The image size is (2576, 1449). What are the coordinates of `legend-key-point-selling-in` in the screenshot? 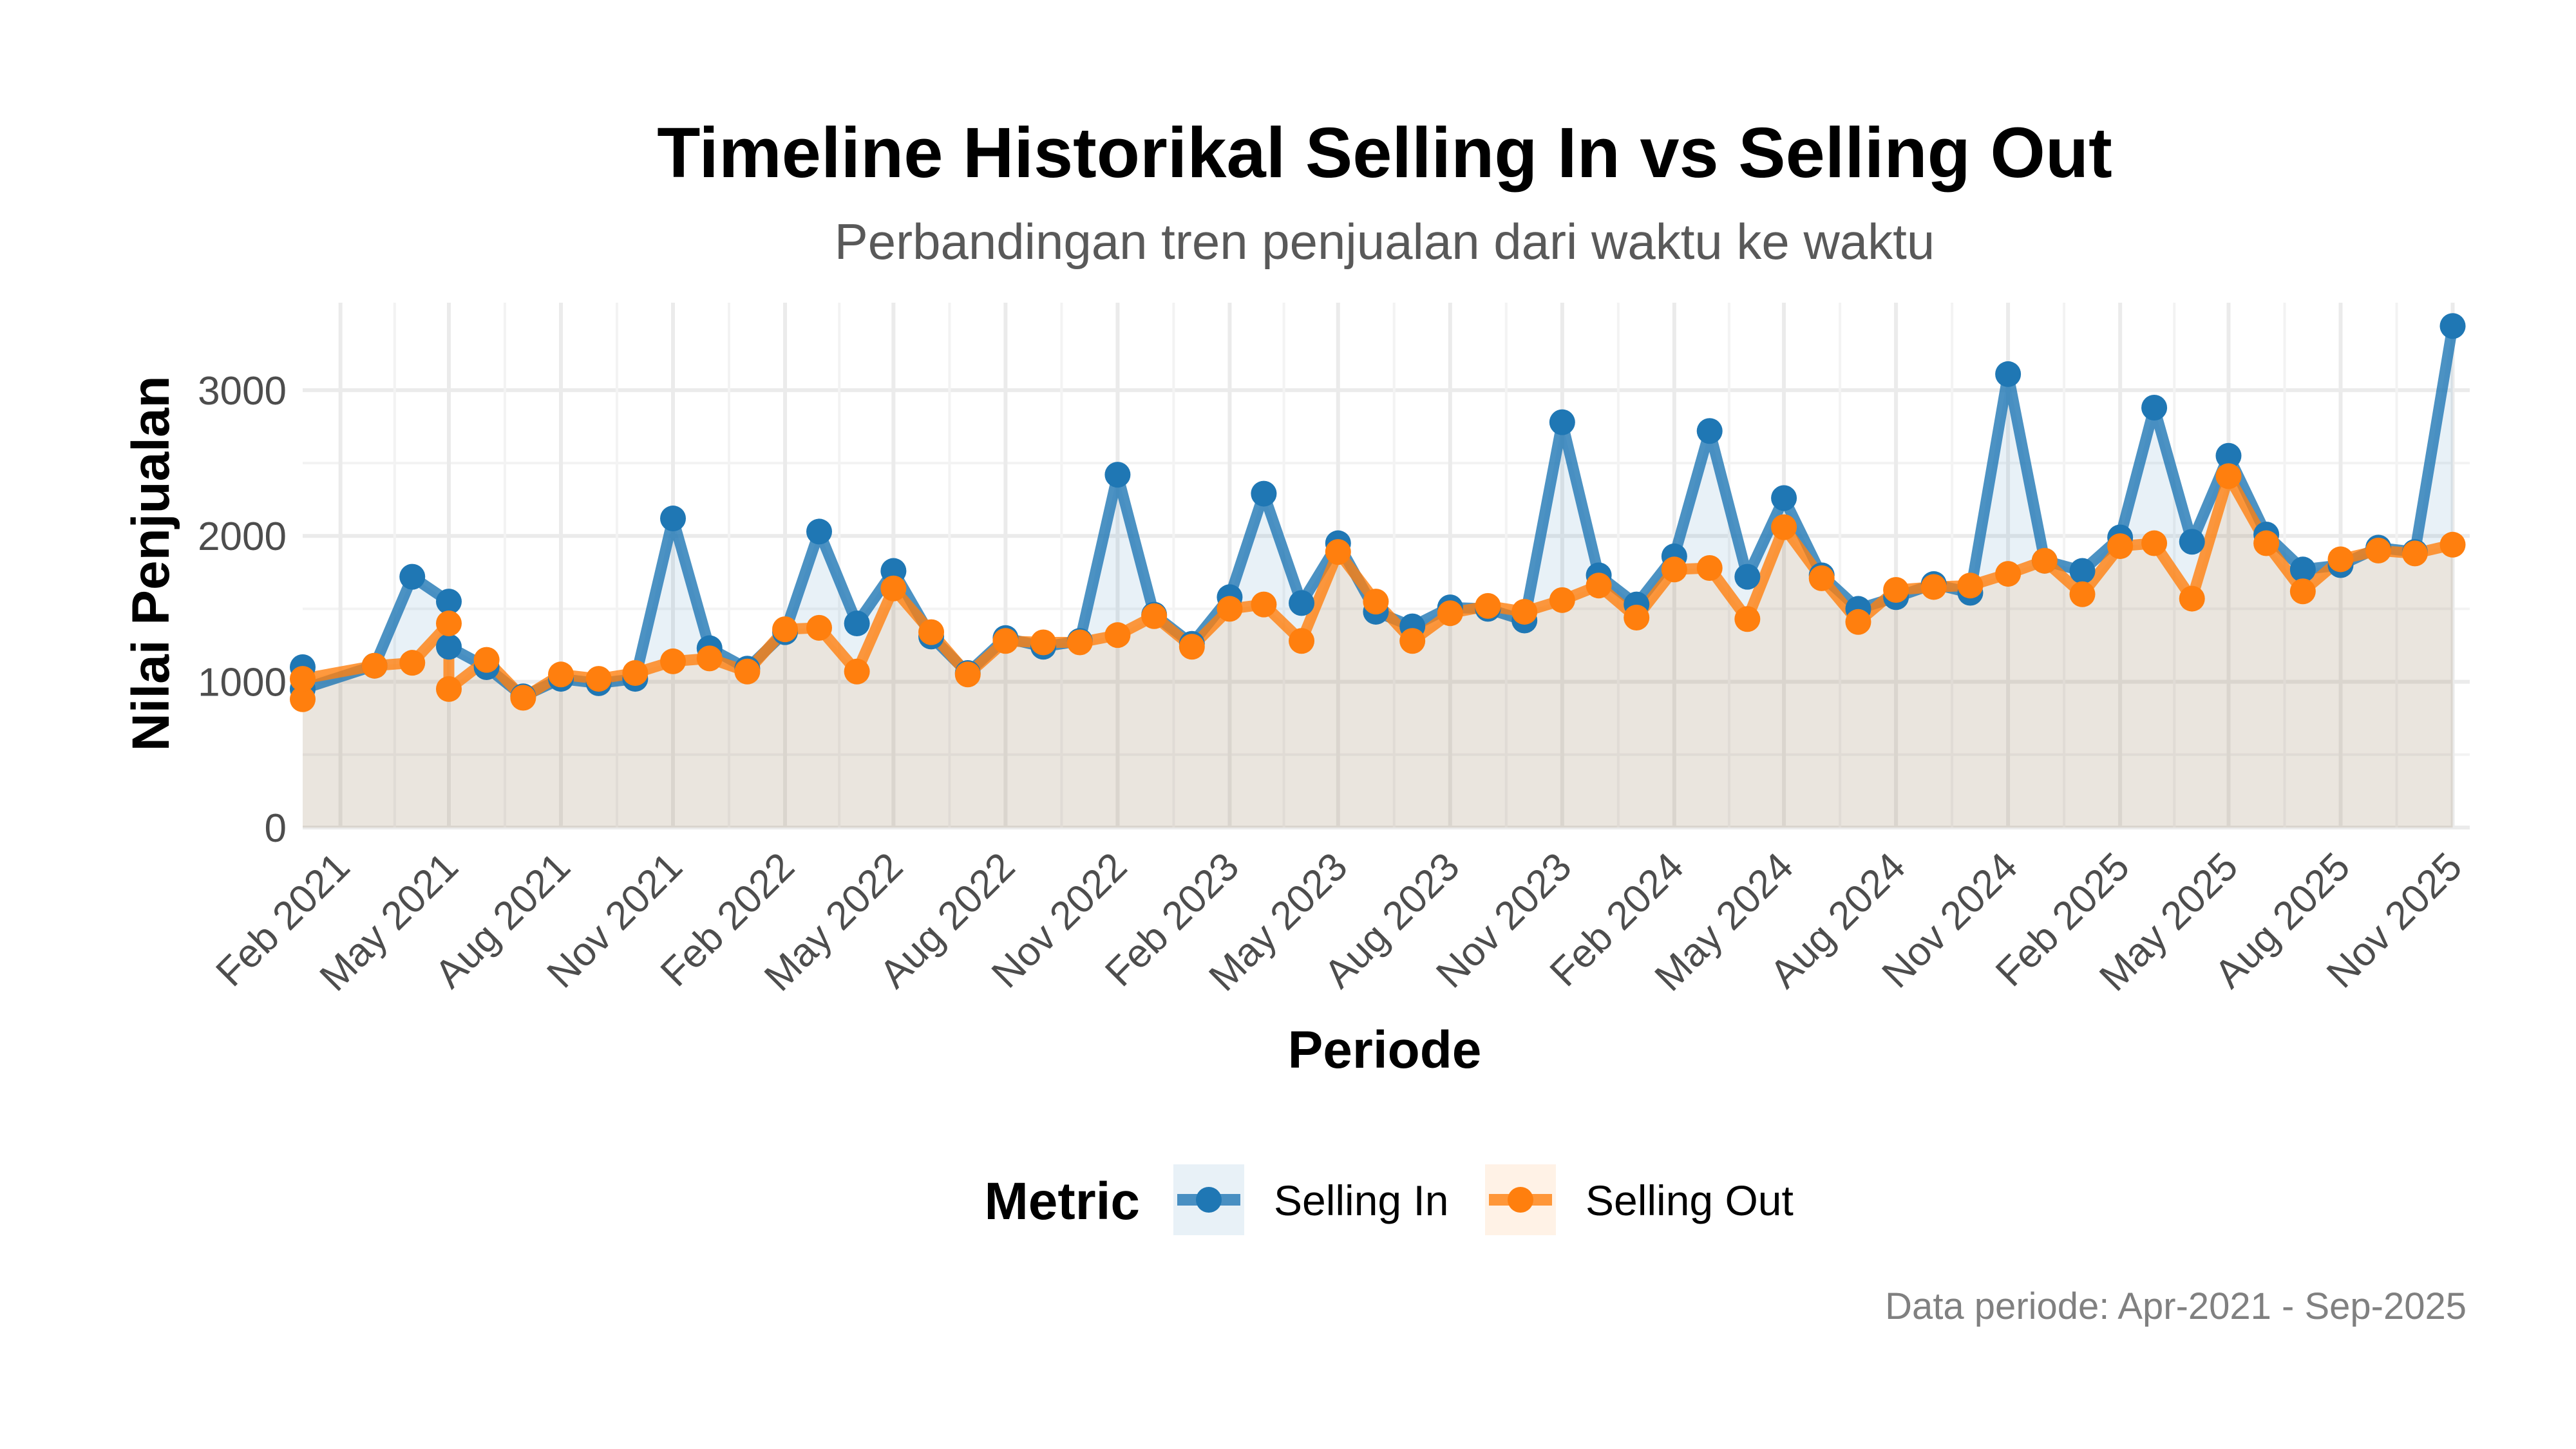 It's located at (1209, 1200).